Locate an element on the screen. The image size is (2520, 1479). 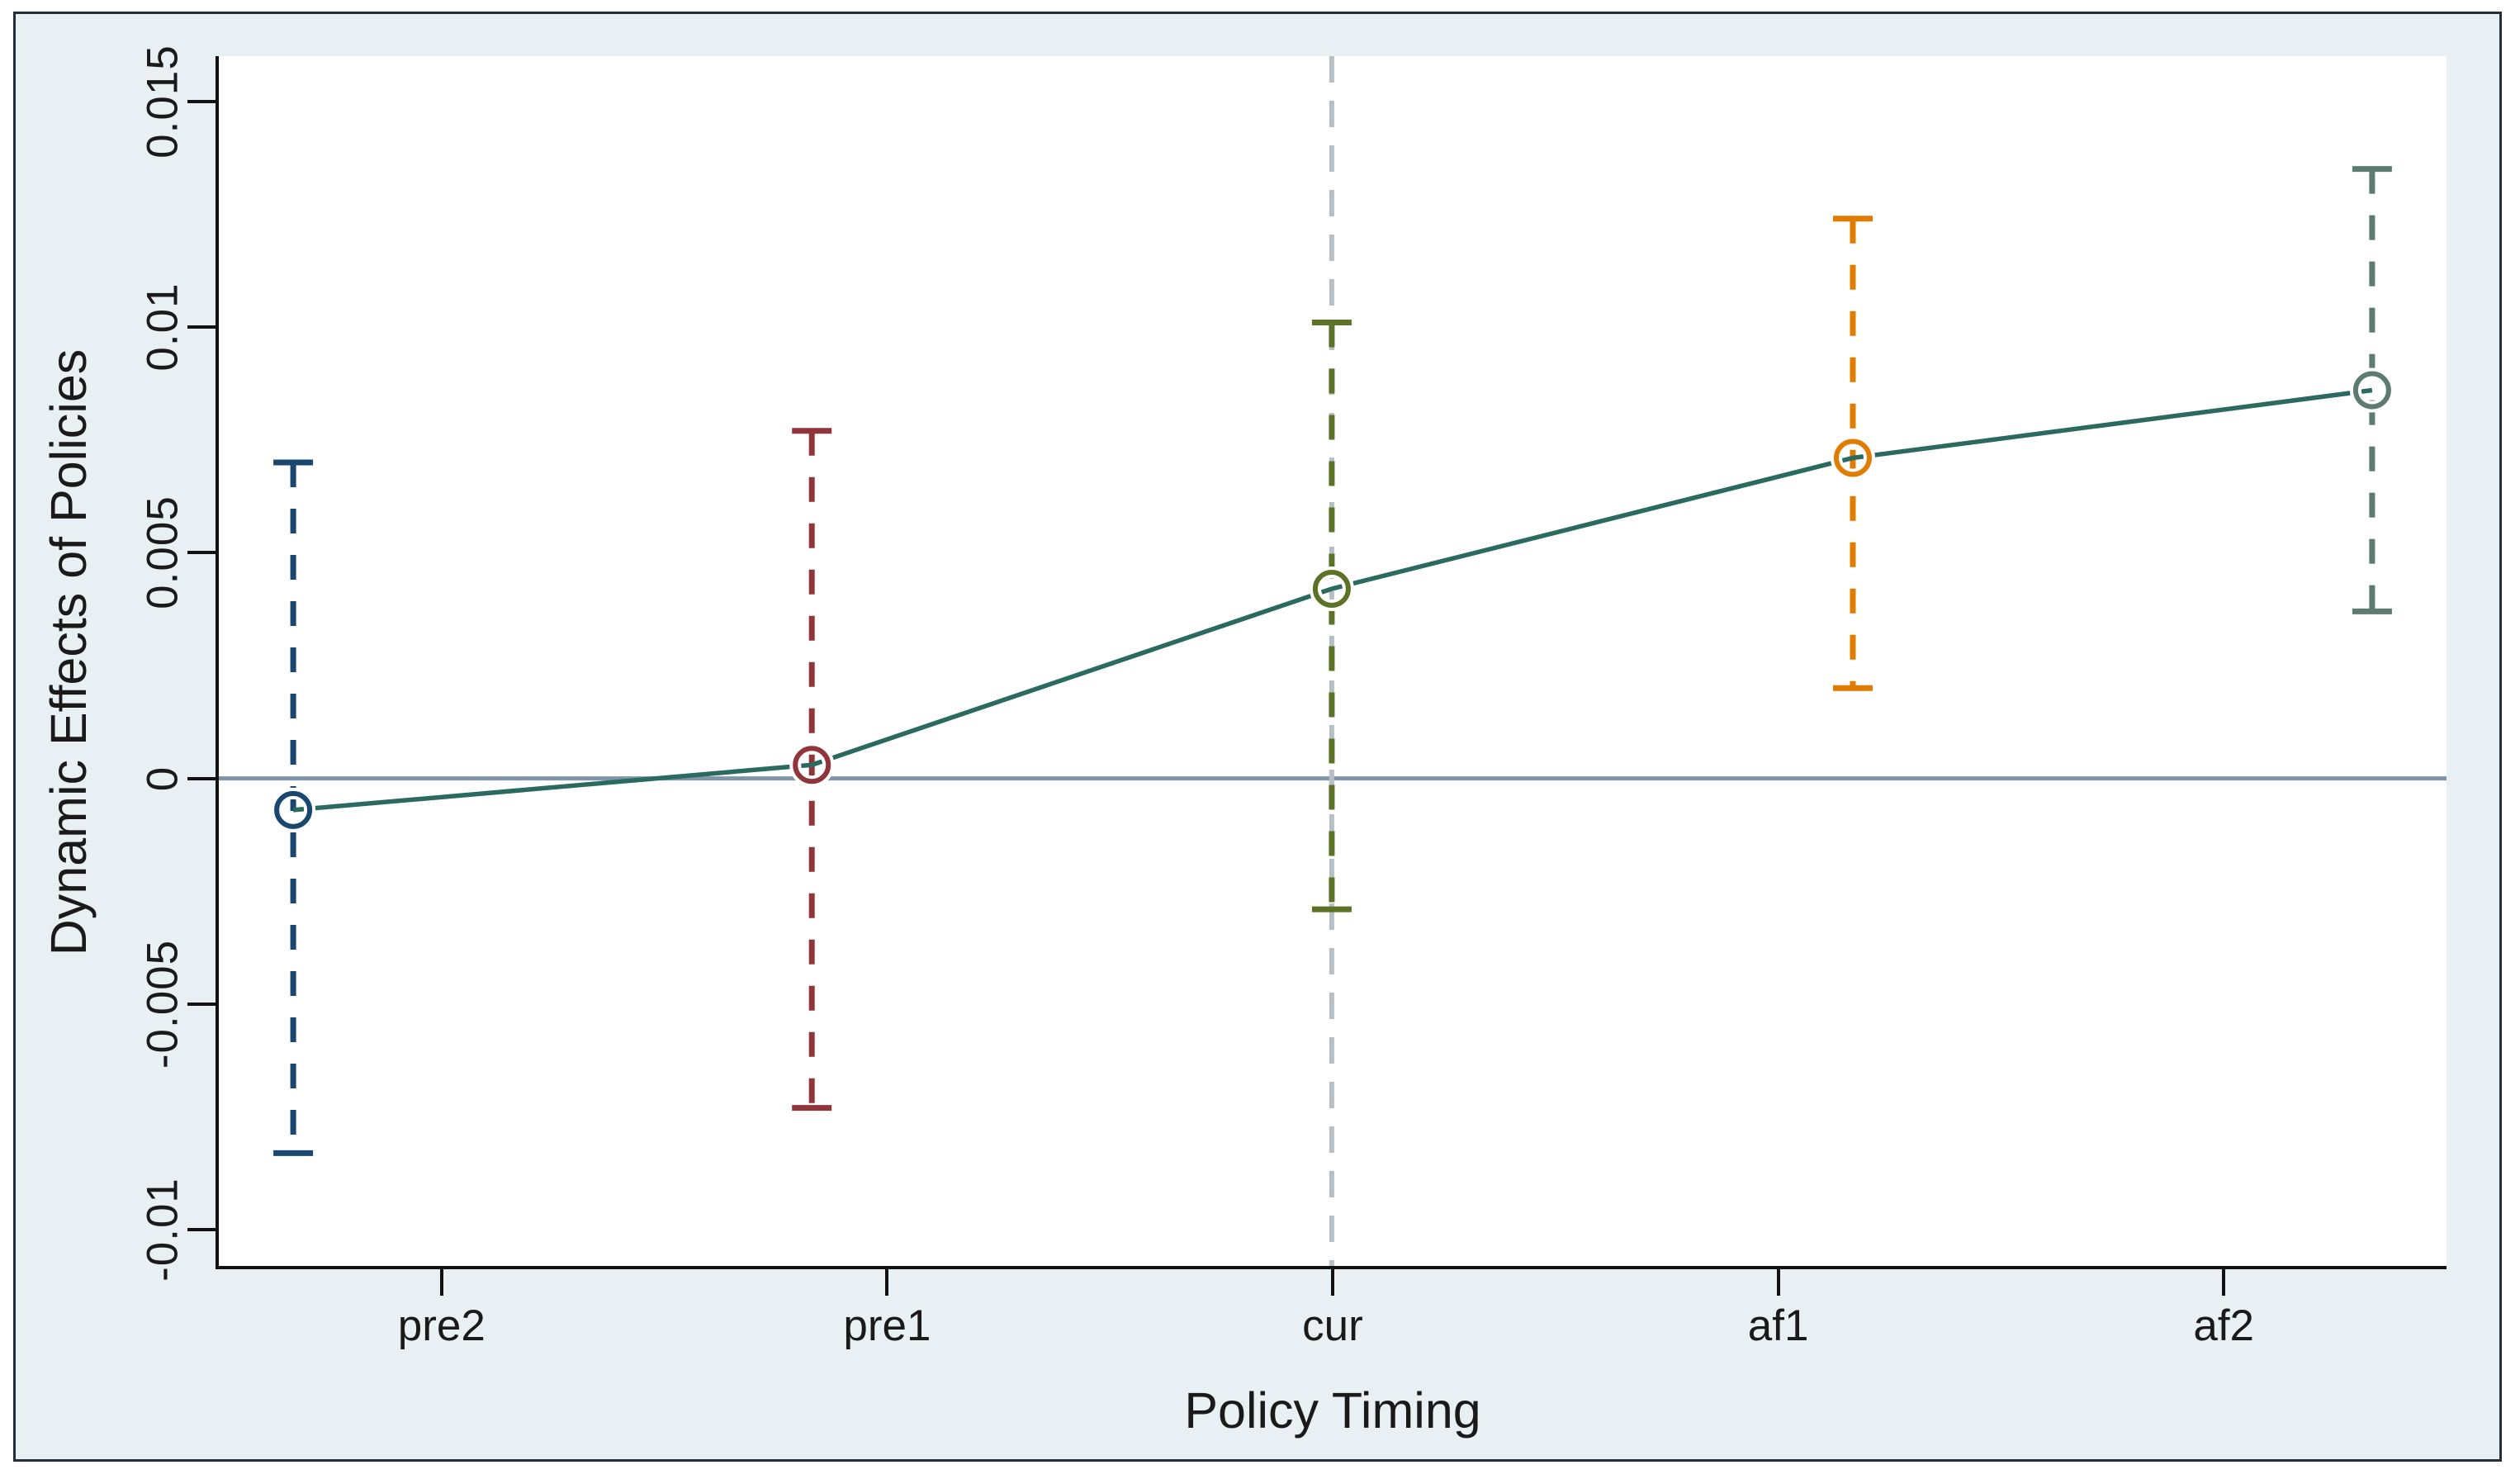
y-tick--0.01 is located at coordinates (203, 1230).